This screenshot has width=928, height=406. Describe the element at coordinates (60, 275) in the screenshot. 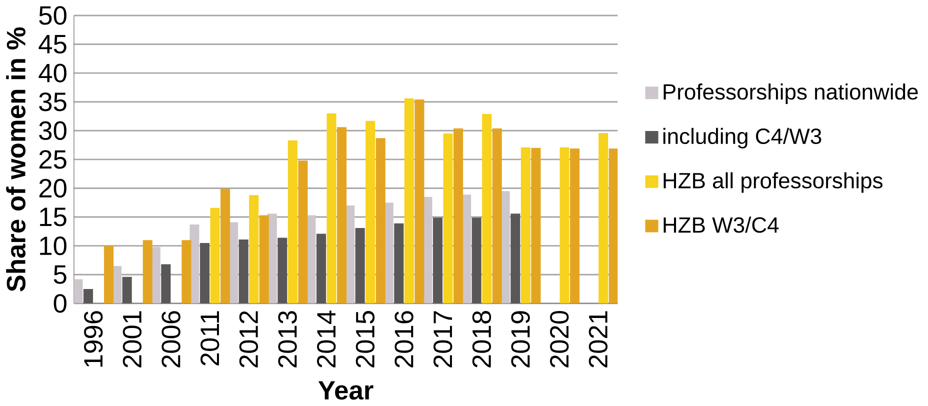

I see `y-tick-label: 5` at that location.